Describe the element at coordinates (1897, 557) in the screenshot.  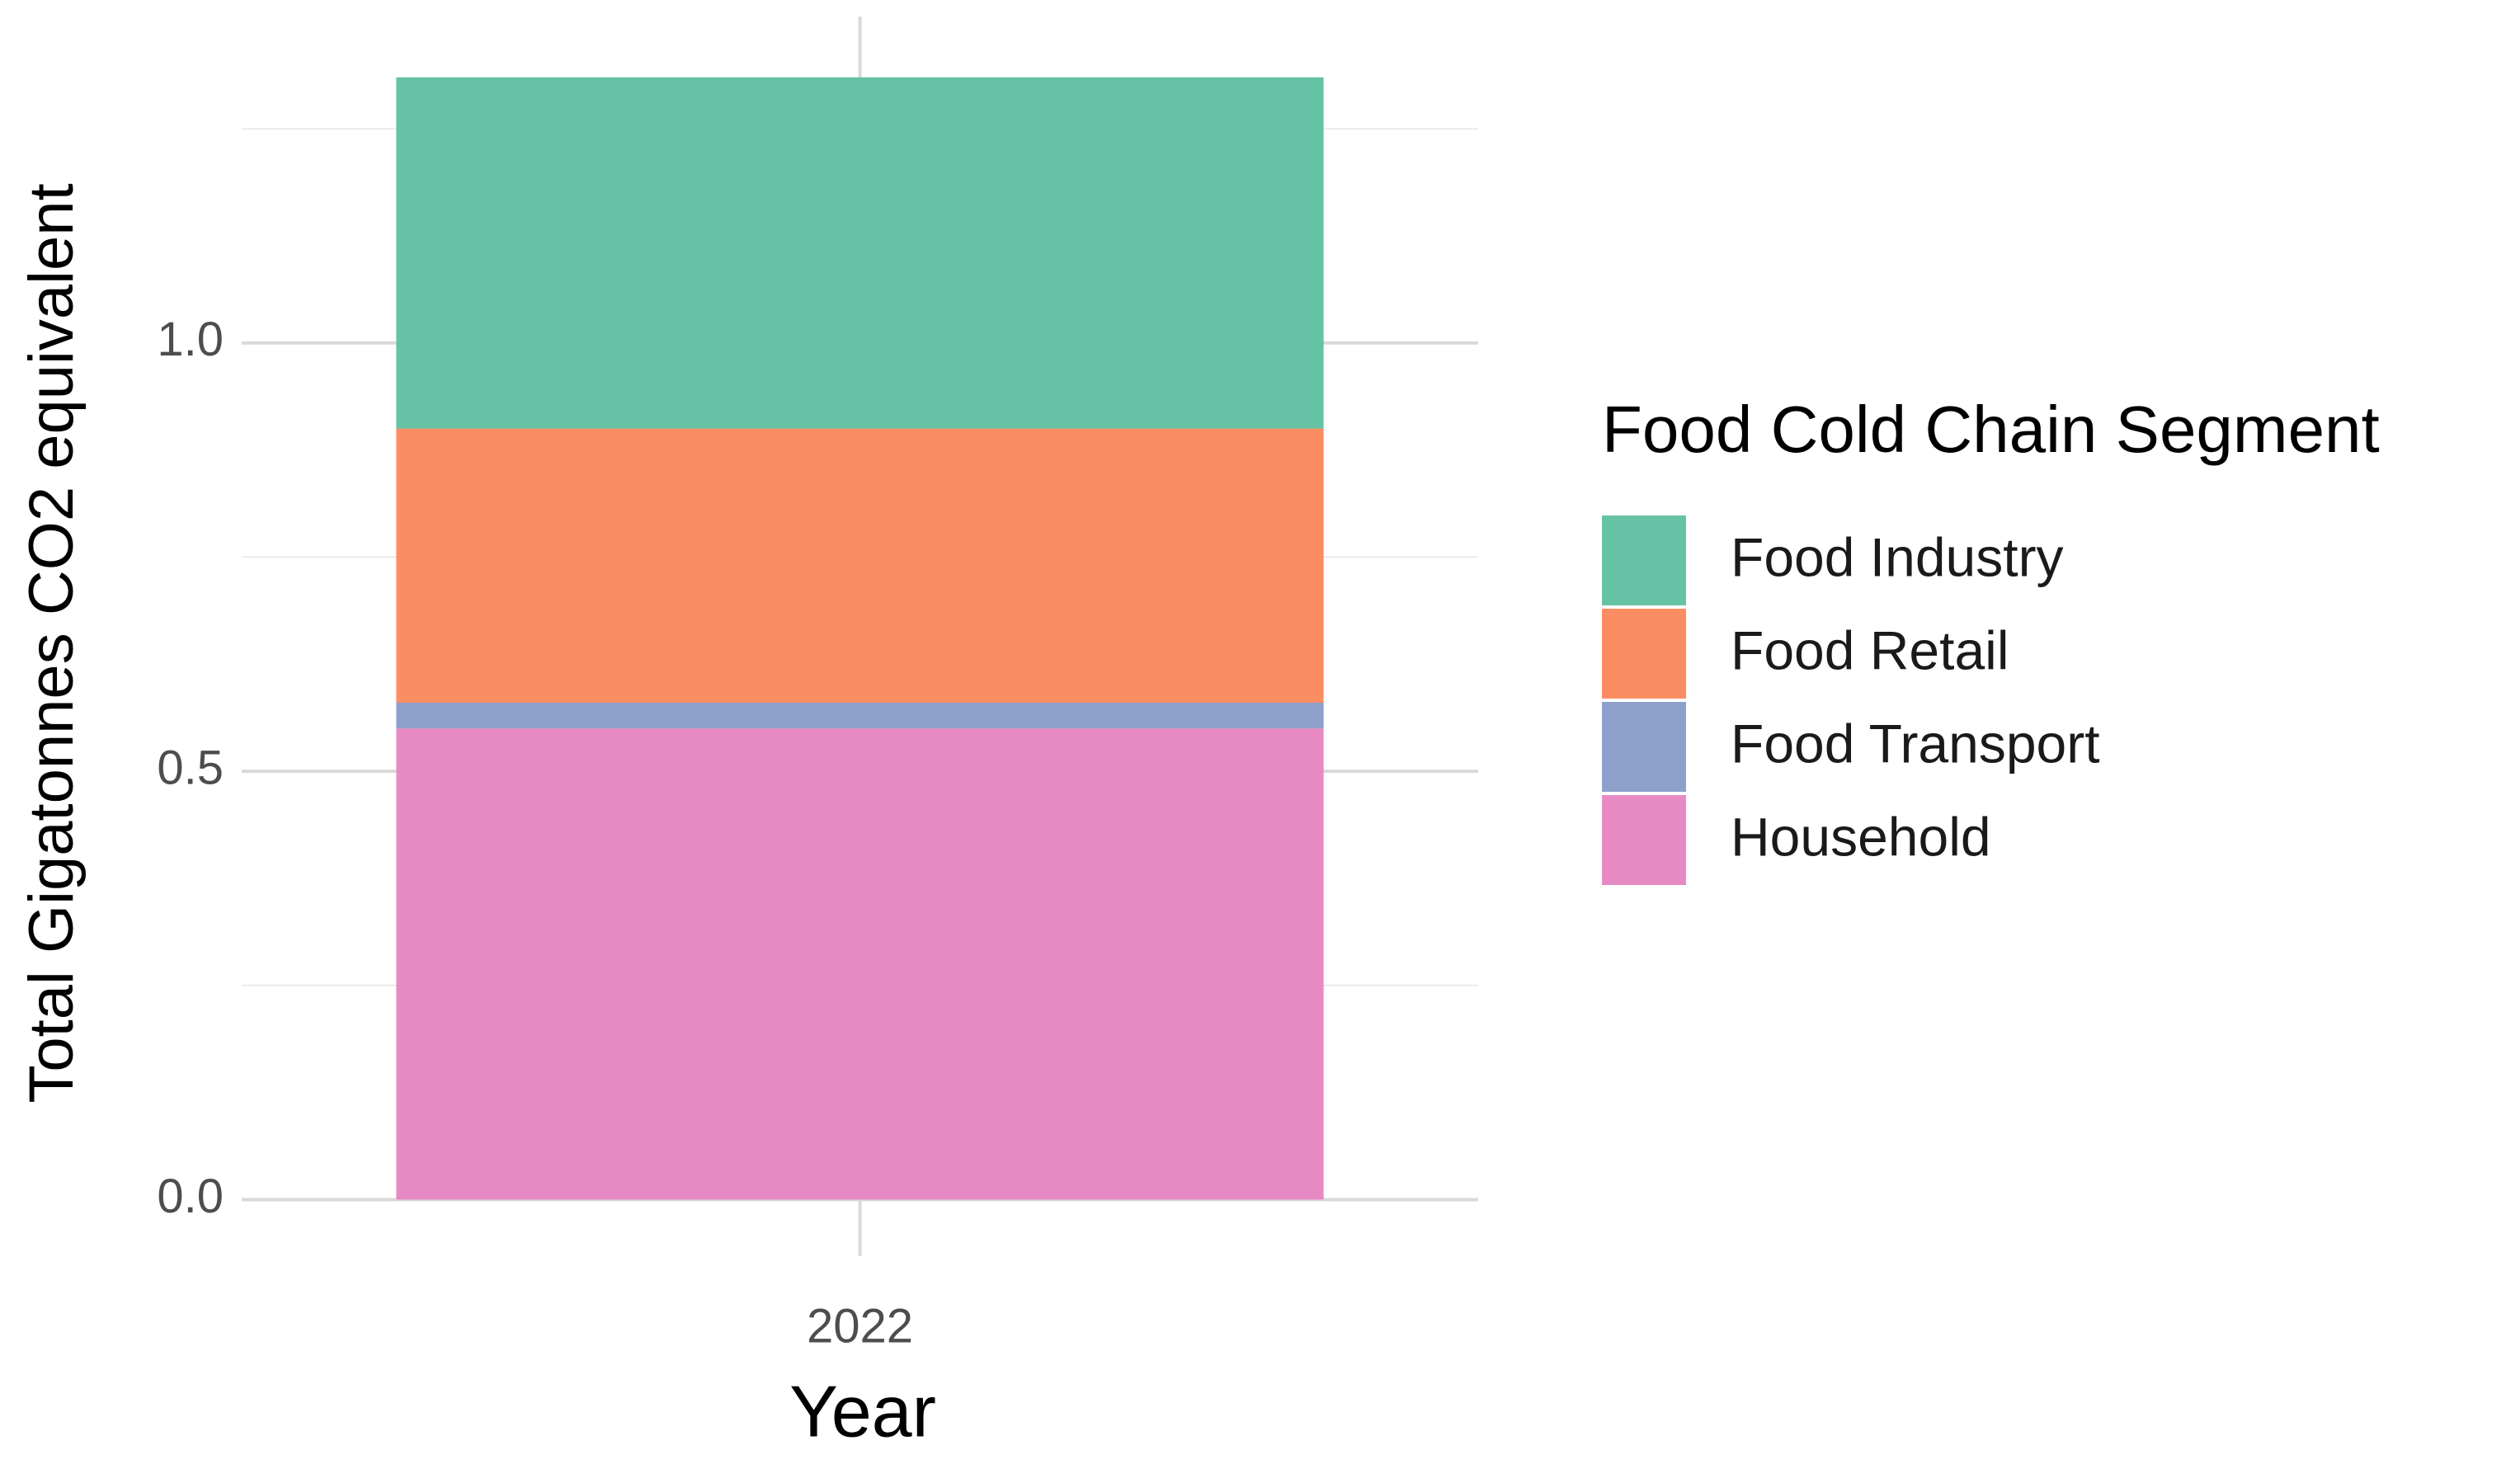
I see `legend-label: Food Industry` at that location.